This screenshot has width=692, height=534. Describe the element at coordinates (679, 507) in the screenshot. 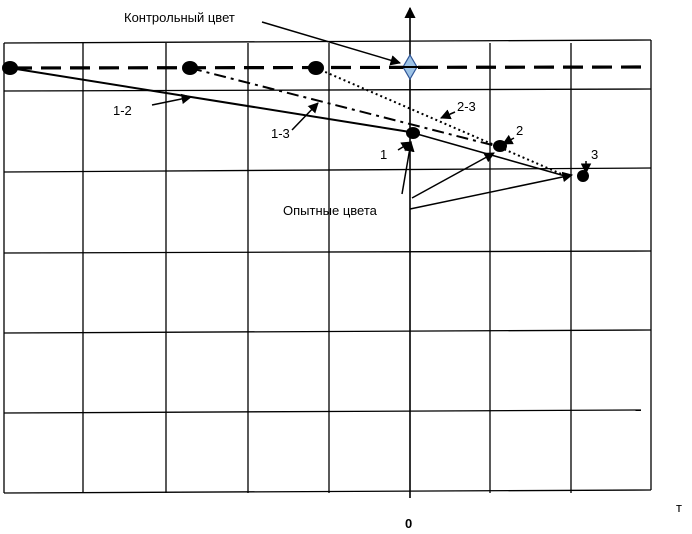

I see `axis-t-label: т` at that location.